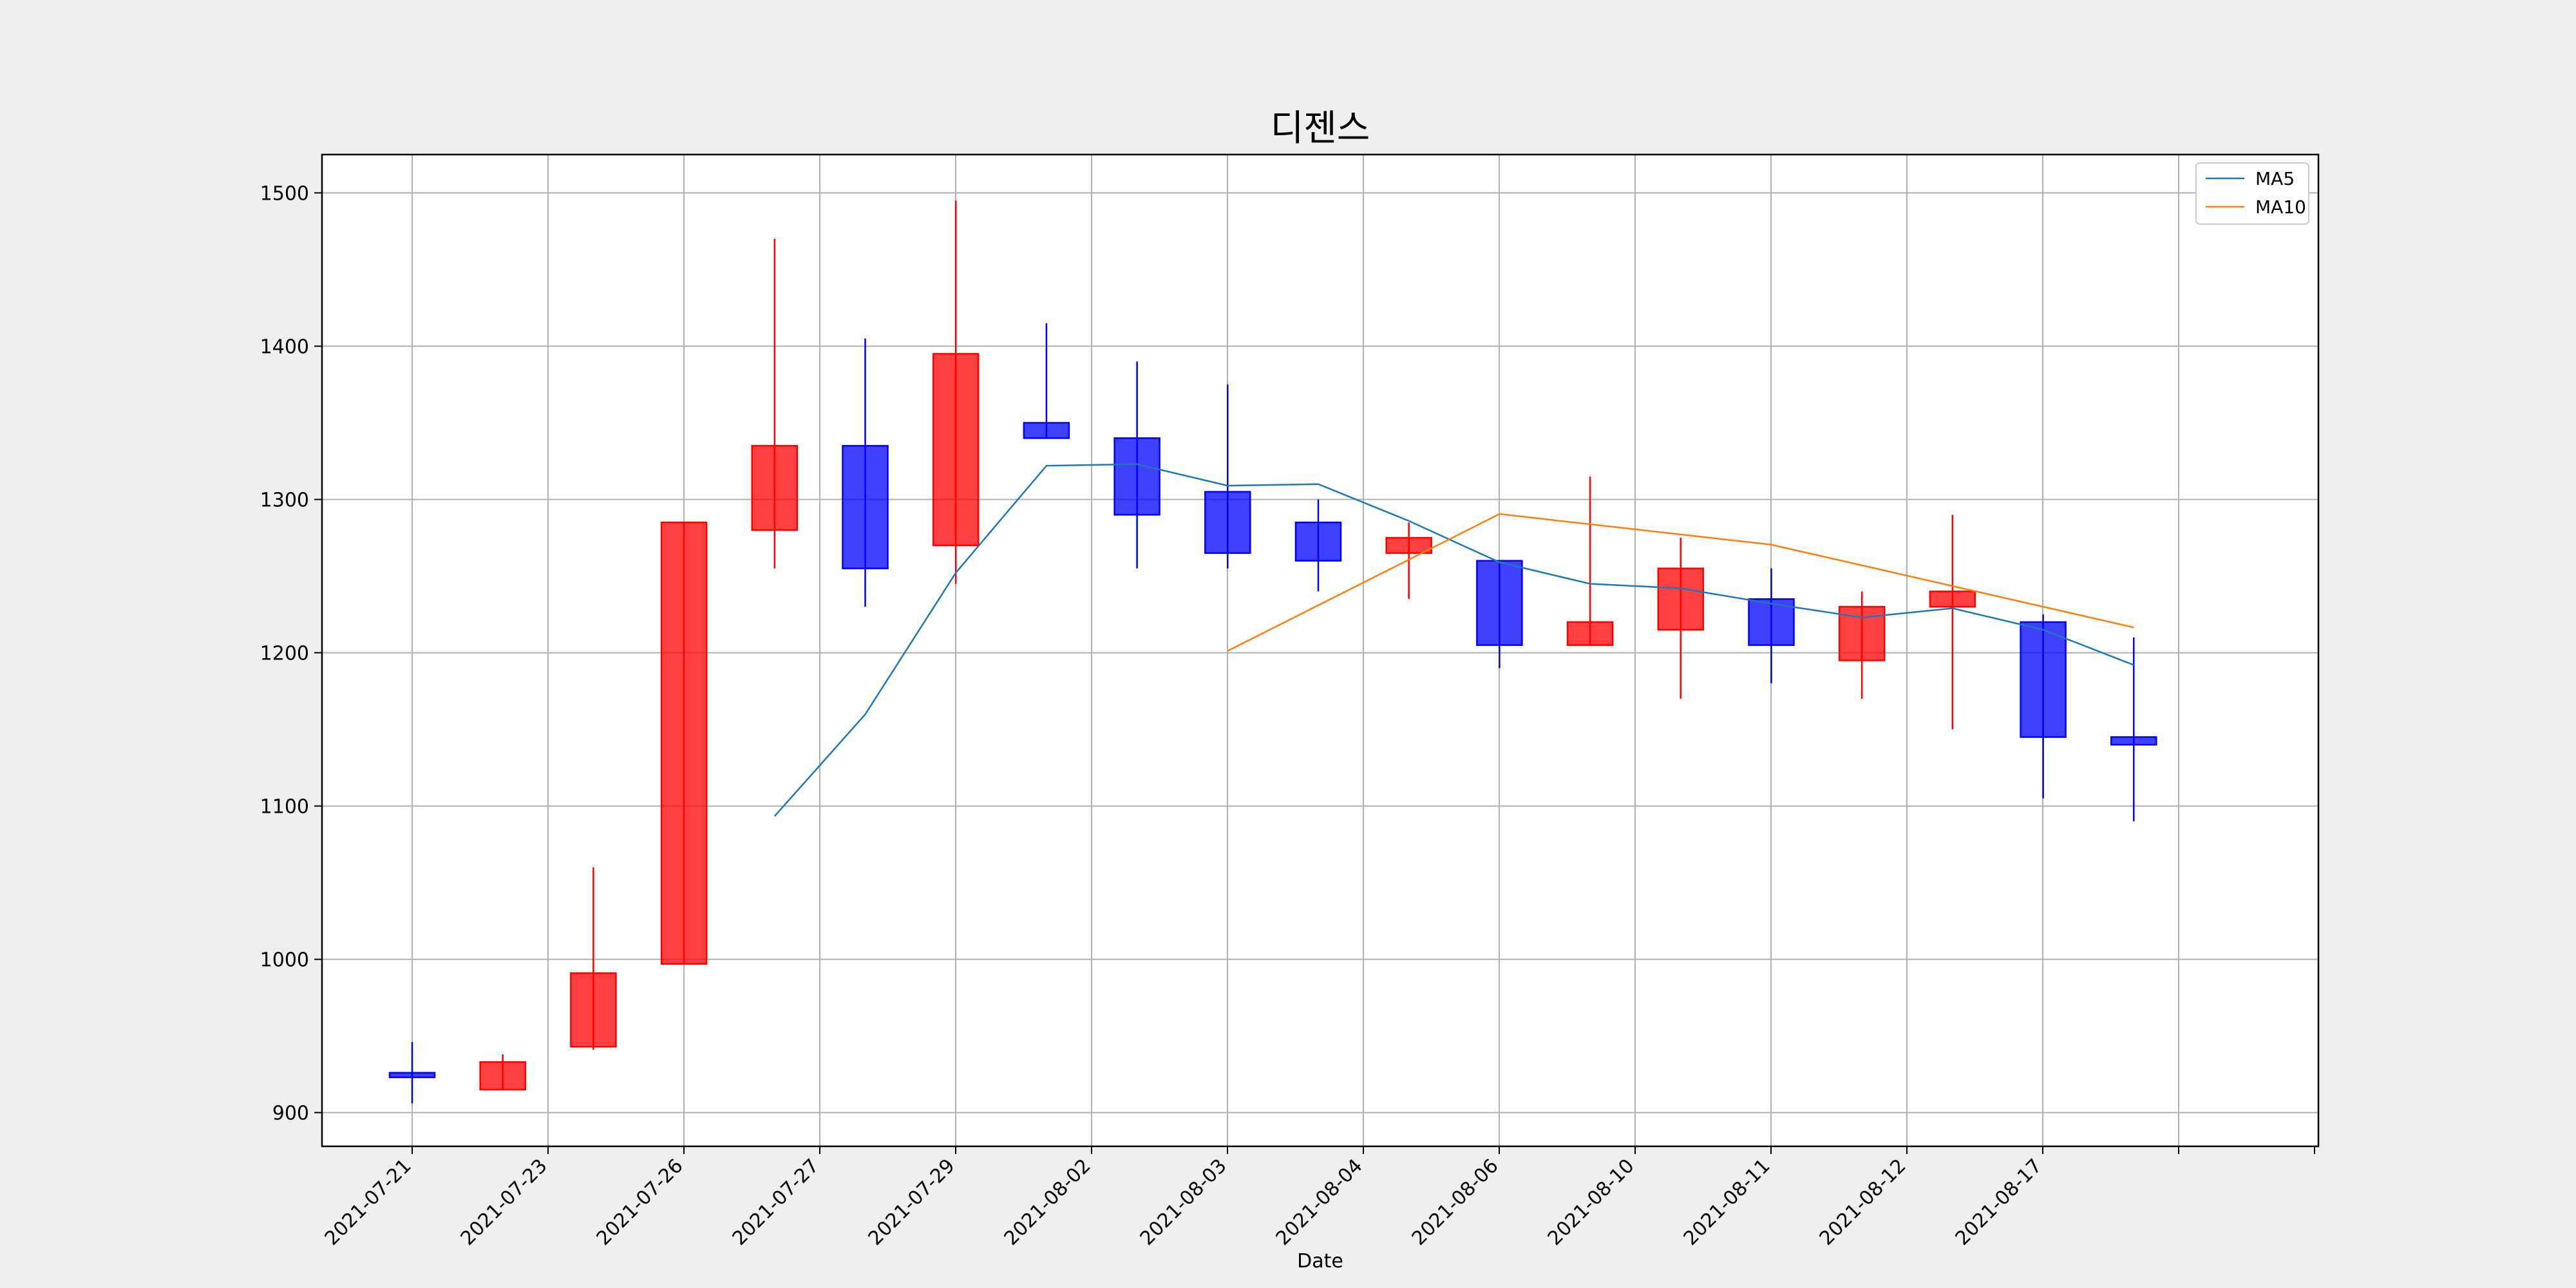 The height and width of the screenshot is (1288, 2576). What do you see at coordinates (1320, 128) in the screenshot?
I see `chart-title: 디젠스` at bounding box center [1320, 128].